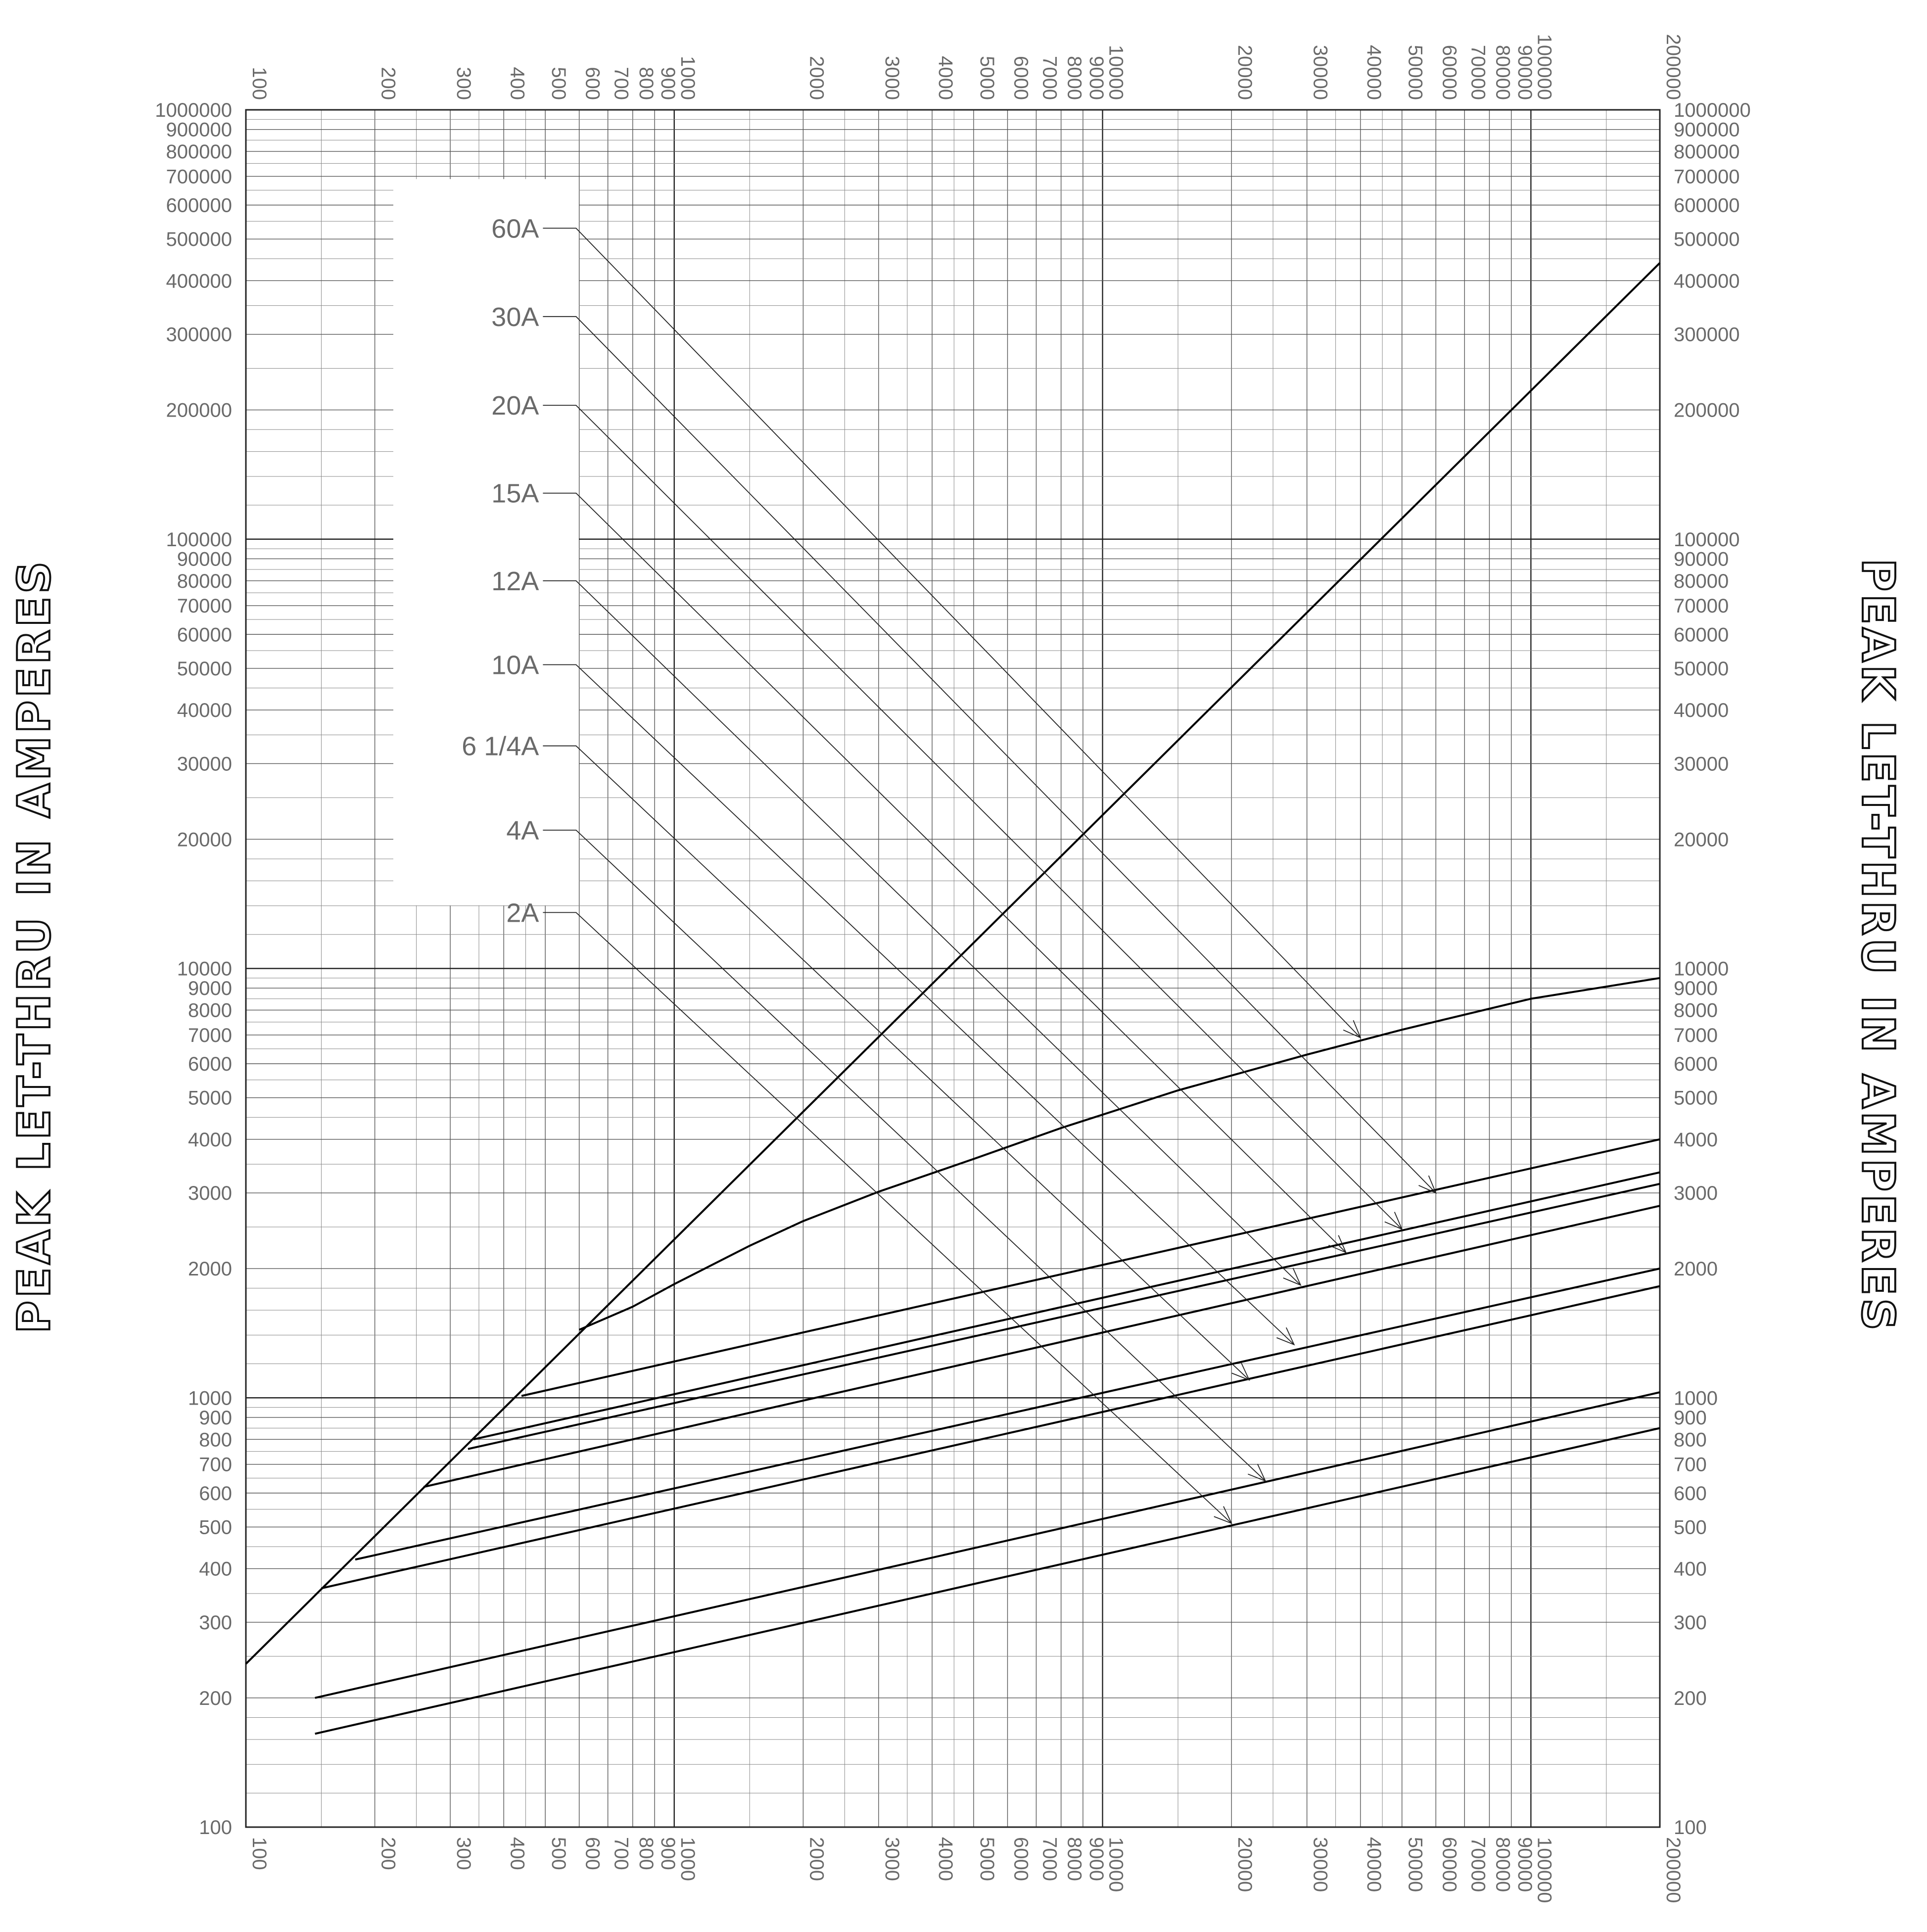  What do you see at coordinates (216, 1569) in the screenshot?
I see `y-tick-label-left: 400` at bounding box center [216, 1569].